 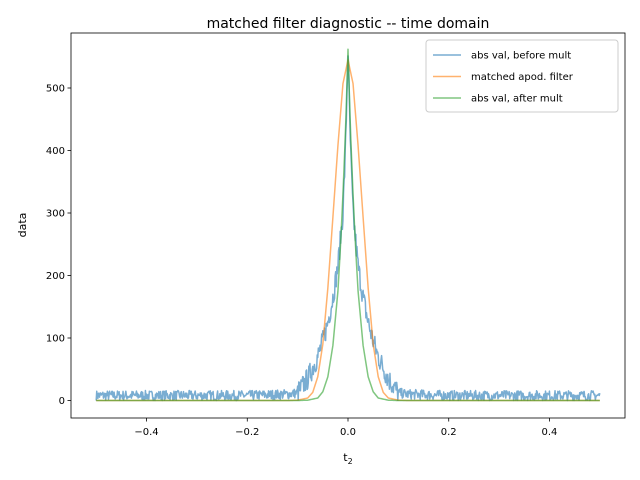 What do you see at coordinates (517, 99) in the screenshot?
I see `legend-label-3: abs val, after mult` at bounding box center [517, 99].